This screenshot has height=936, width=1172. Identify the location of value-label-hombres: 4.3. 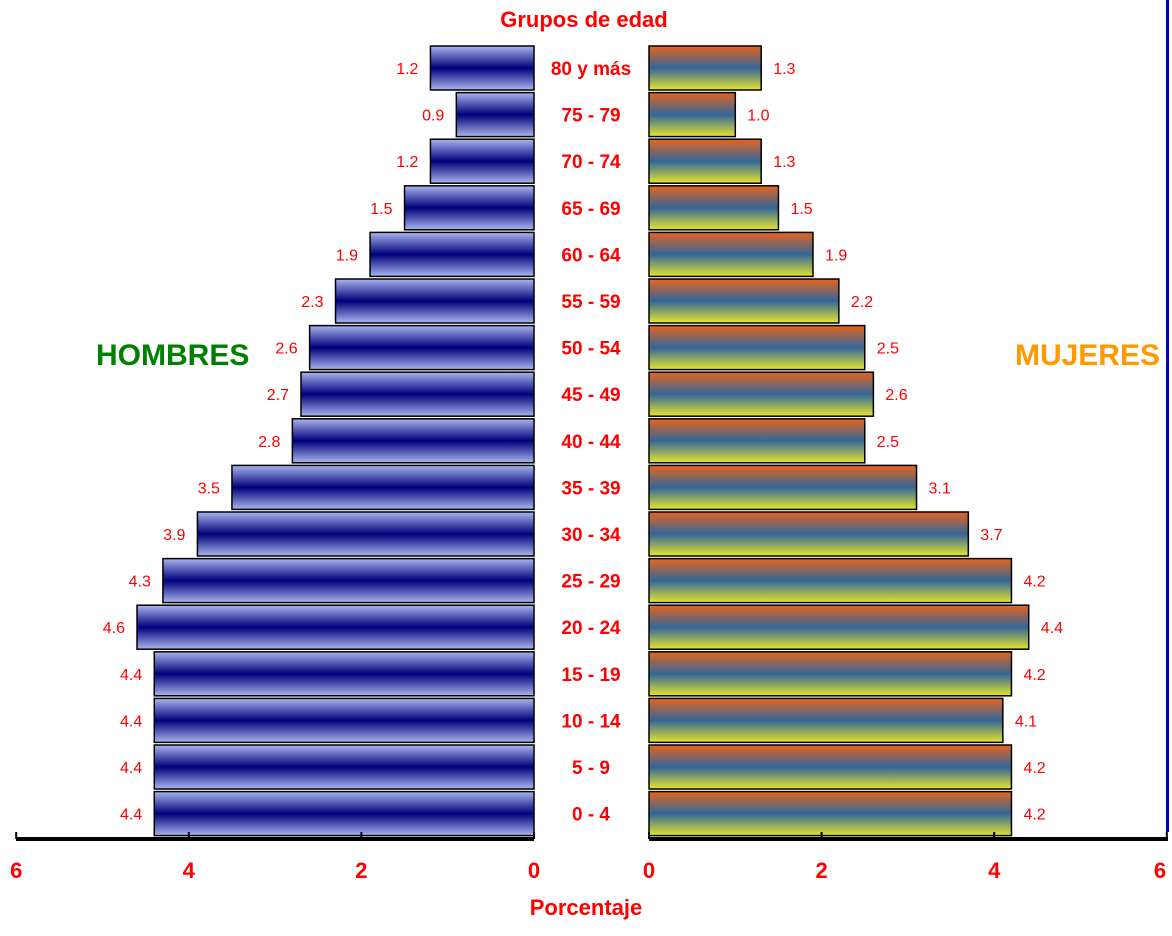
(140, 582).